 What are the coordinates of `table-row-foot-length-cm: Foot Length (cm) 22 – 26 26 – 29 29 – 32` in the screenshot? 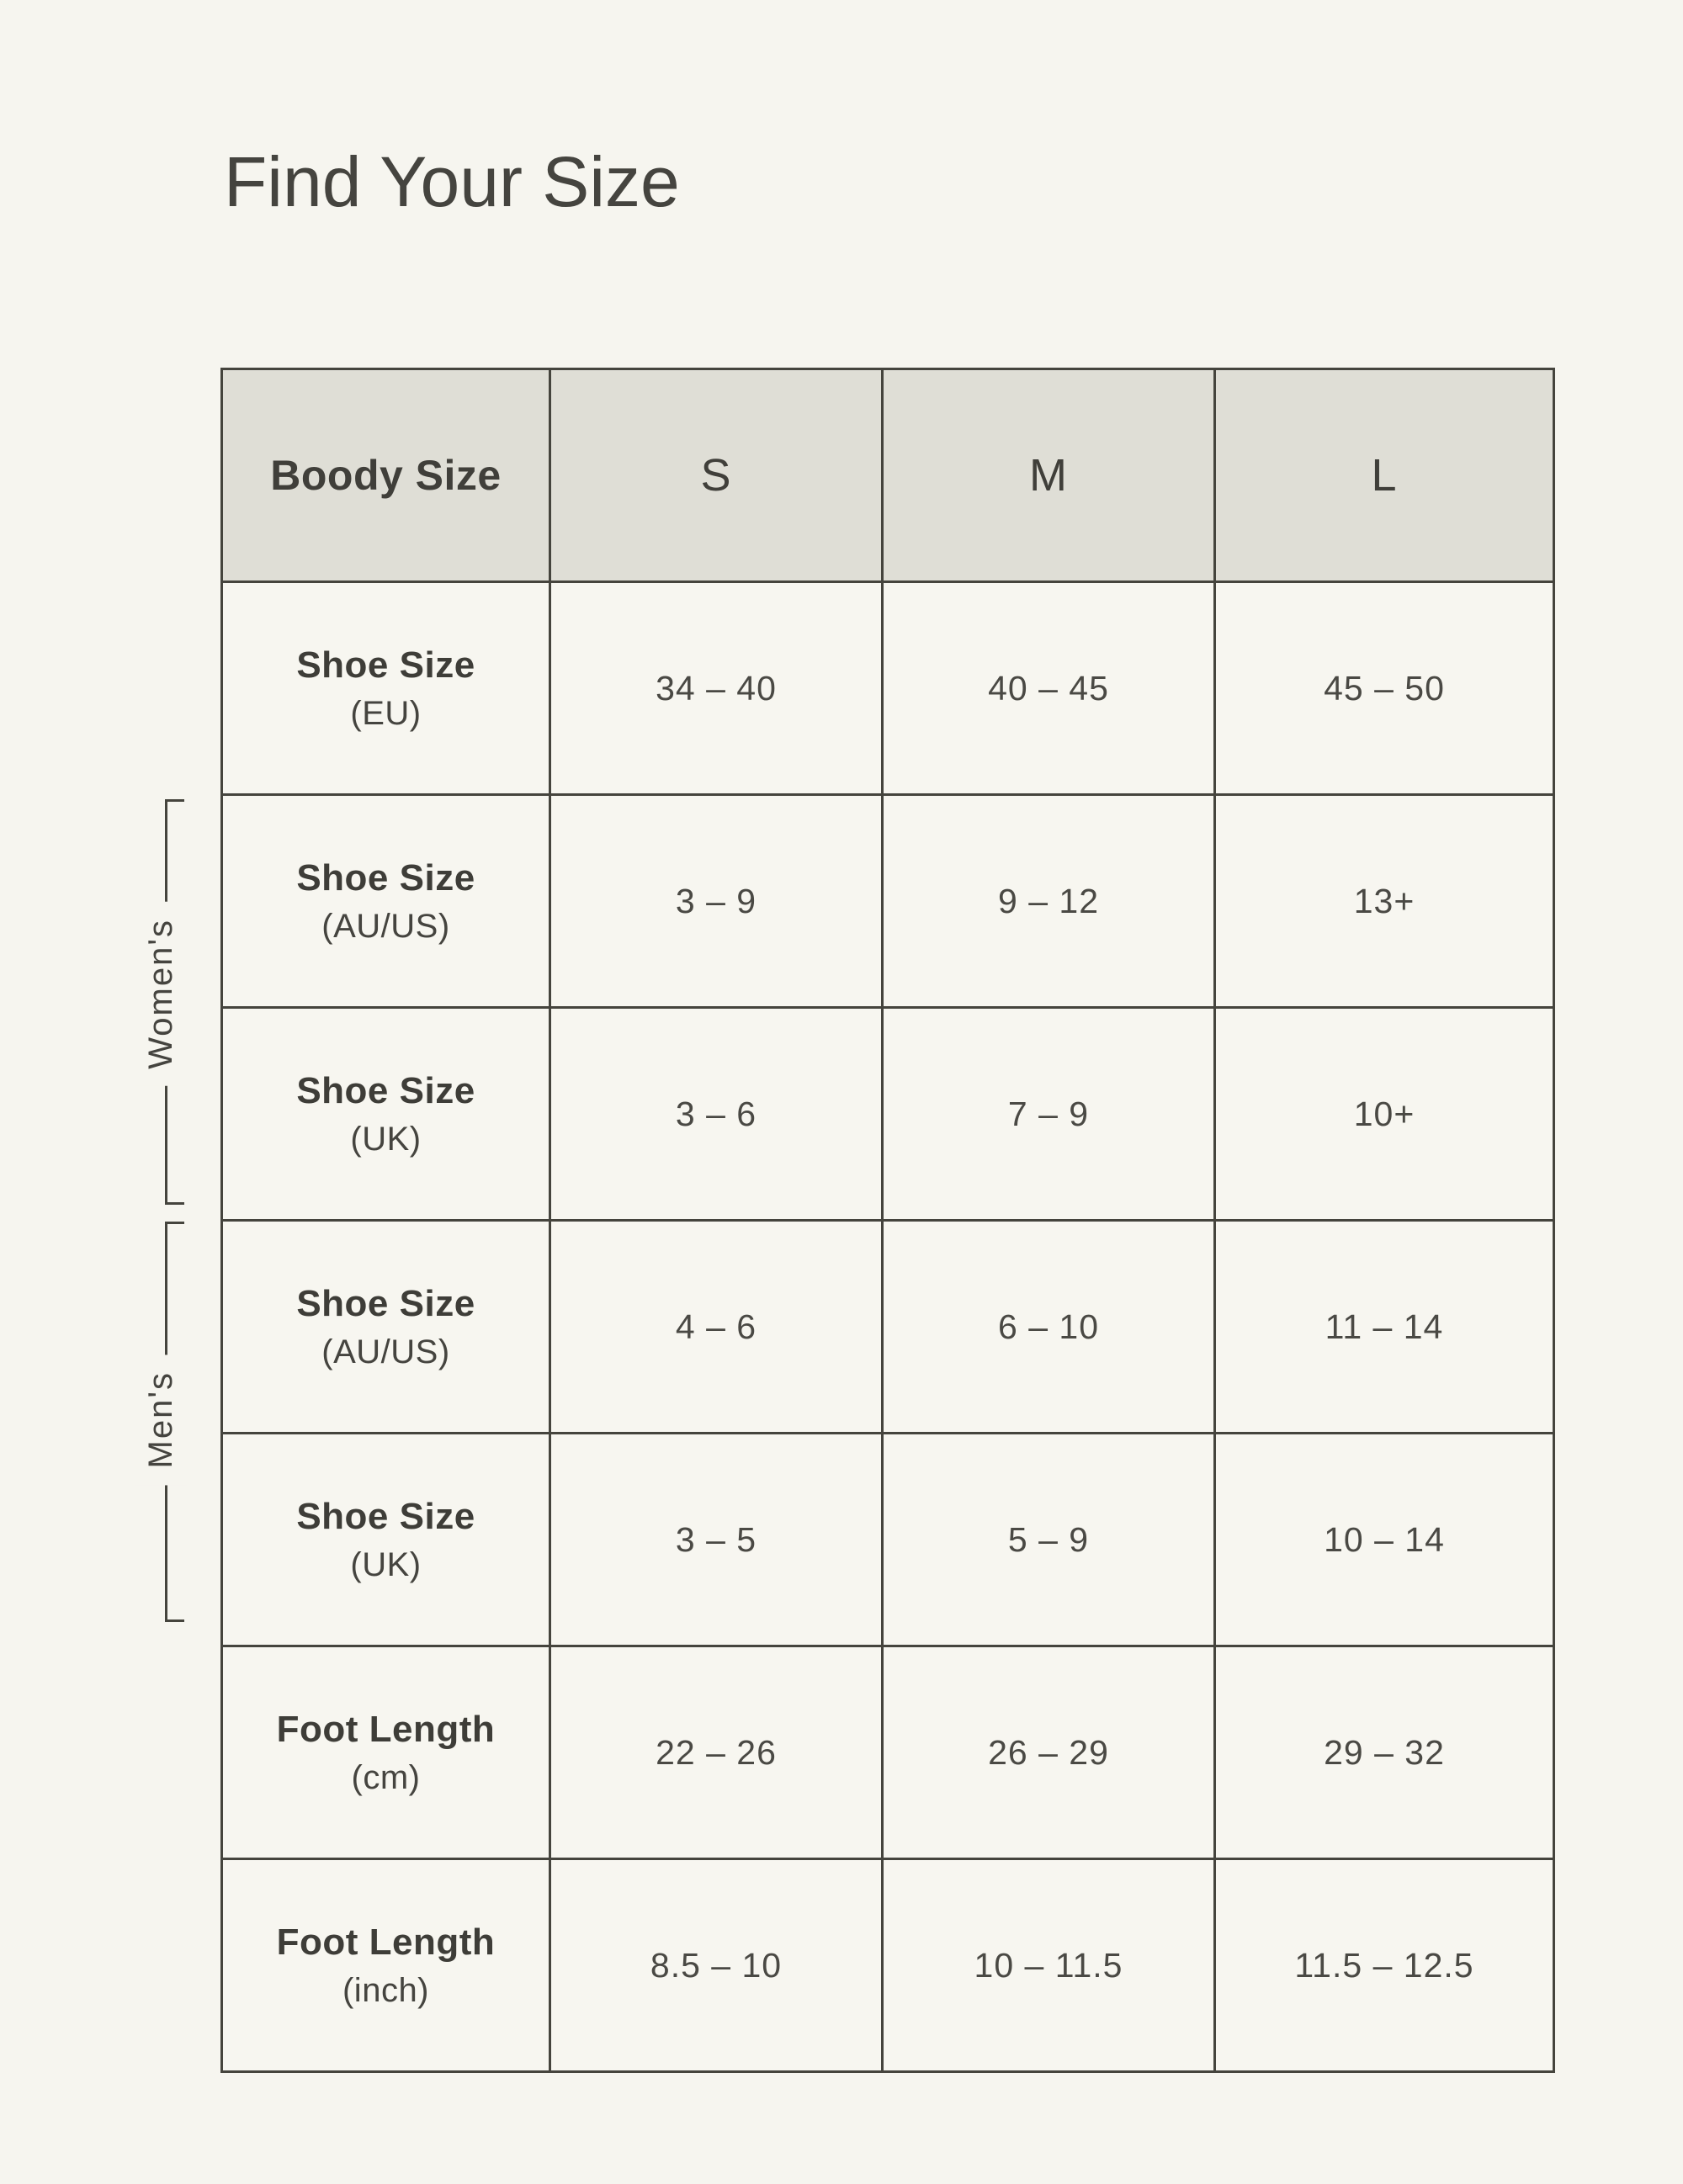 It's located at (887, 1752).